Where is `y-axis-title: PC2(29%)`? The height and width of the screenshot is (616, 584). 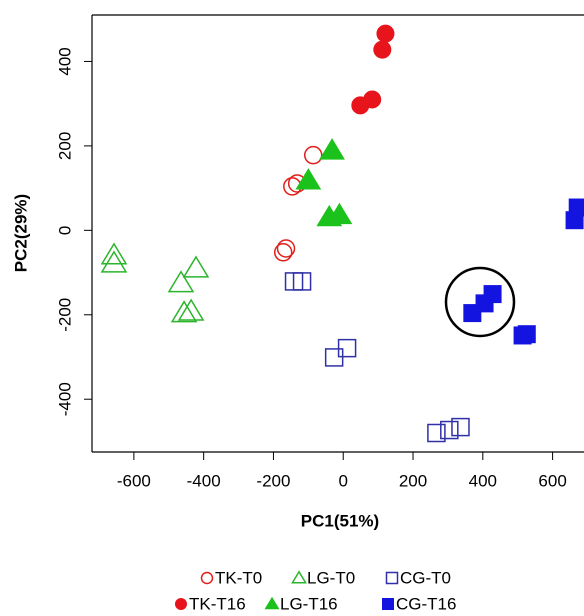
y-axis-title: PC2(29%) is located at coordinates (20, 233).